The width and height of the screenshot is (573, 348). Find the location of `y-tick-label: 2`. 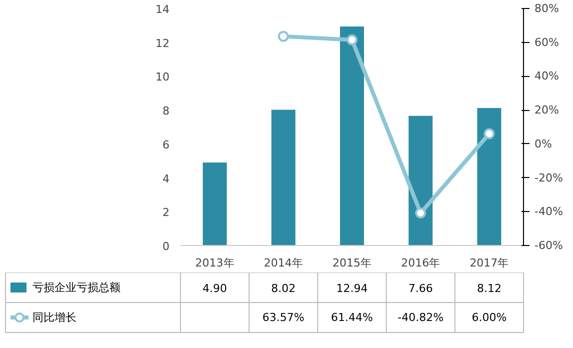

y-tick-label: 2 is located at coordinates (166, 213).